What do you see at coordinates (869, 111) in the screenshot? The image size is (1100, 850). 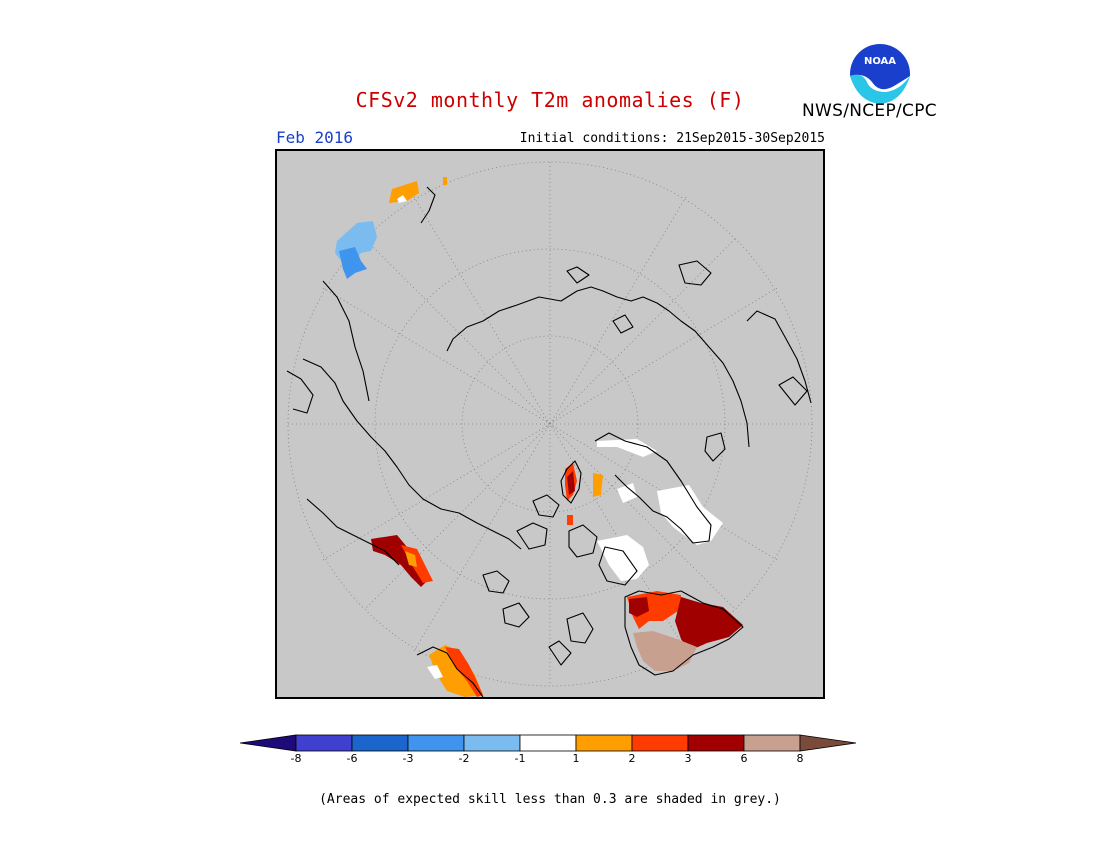 I see `agency-label: NWS/NCEP/CPC` at bounding box center [869, 111].